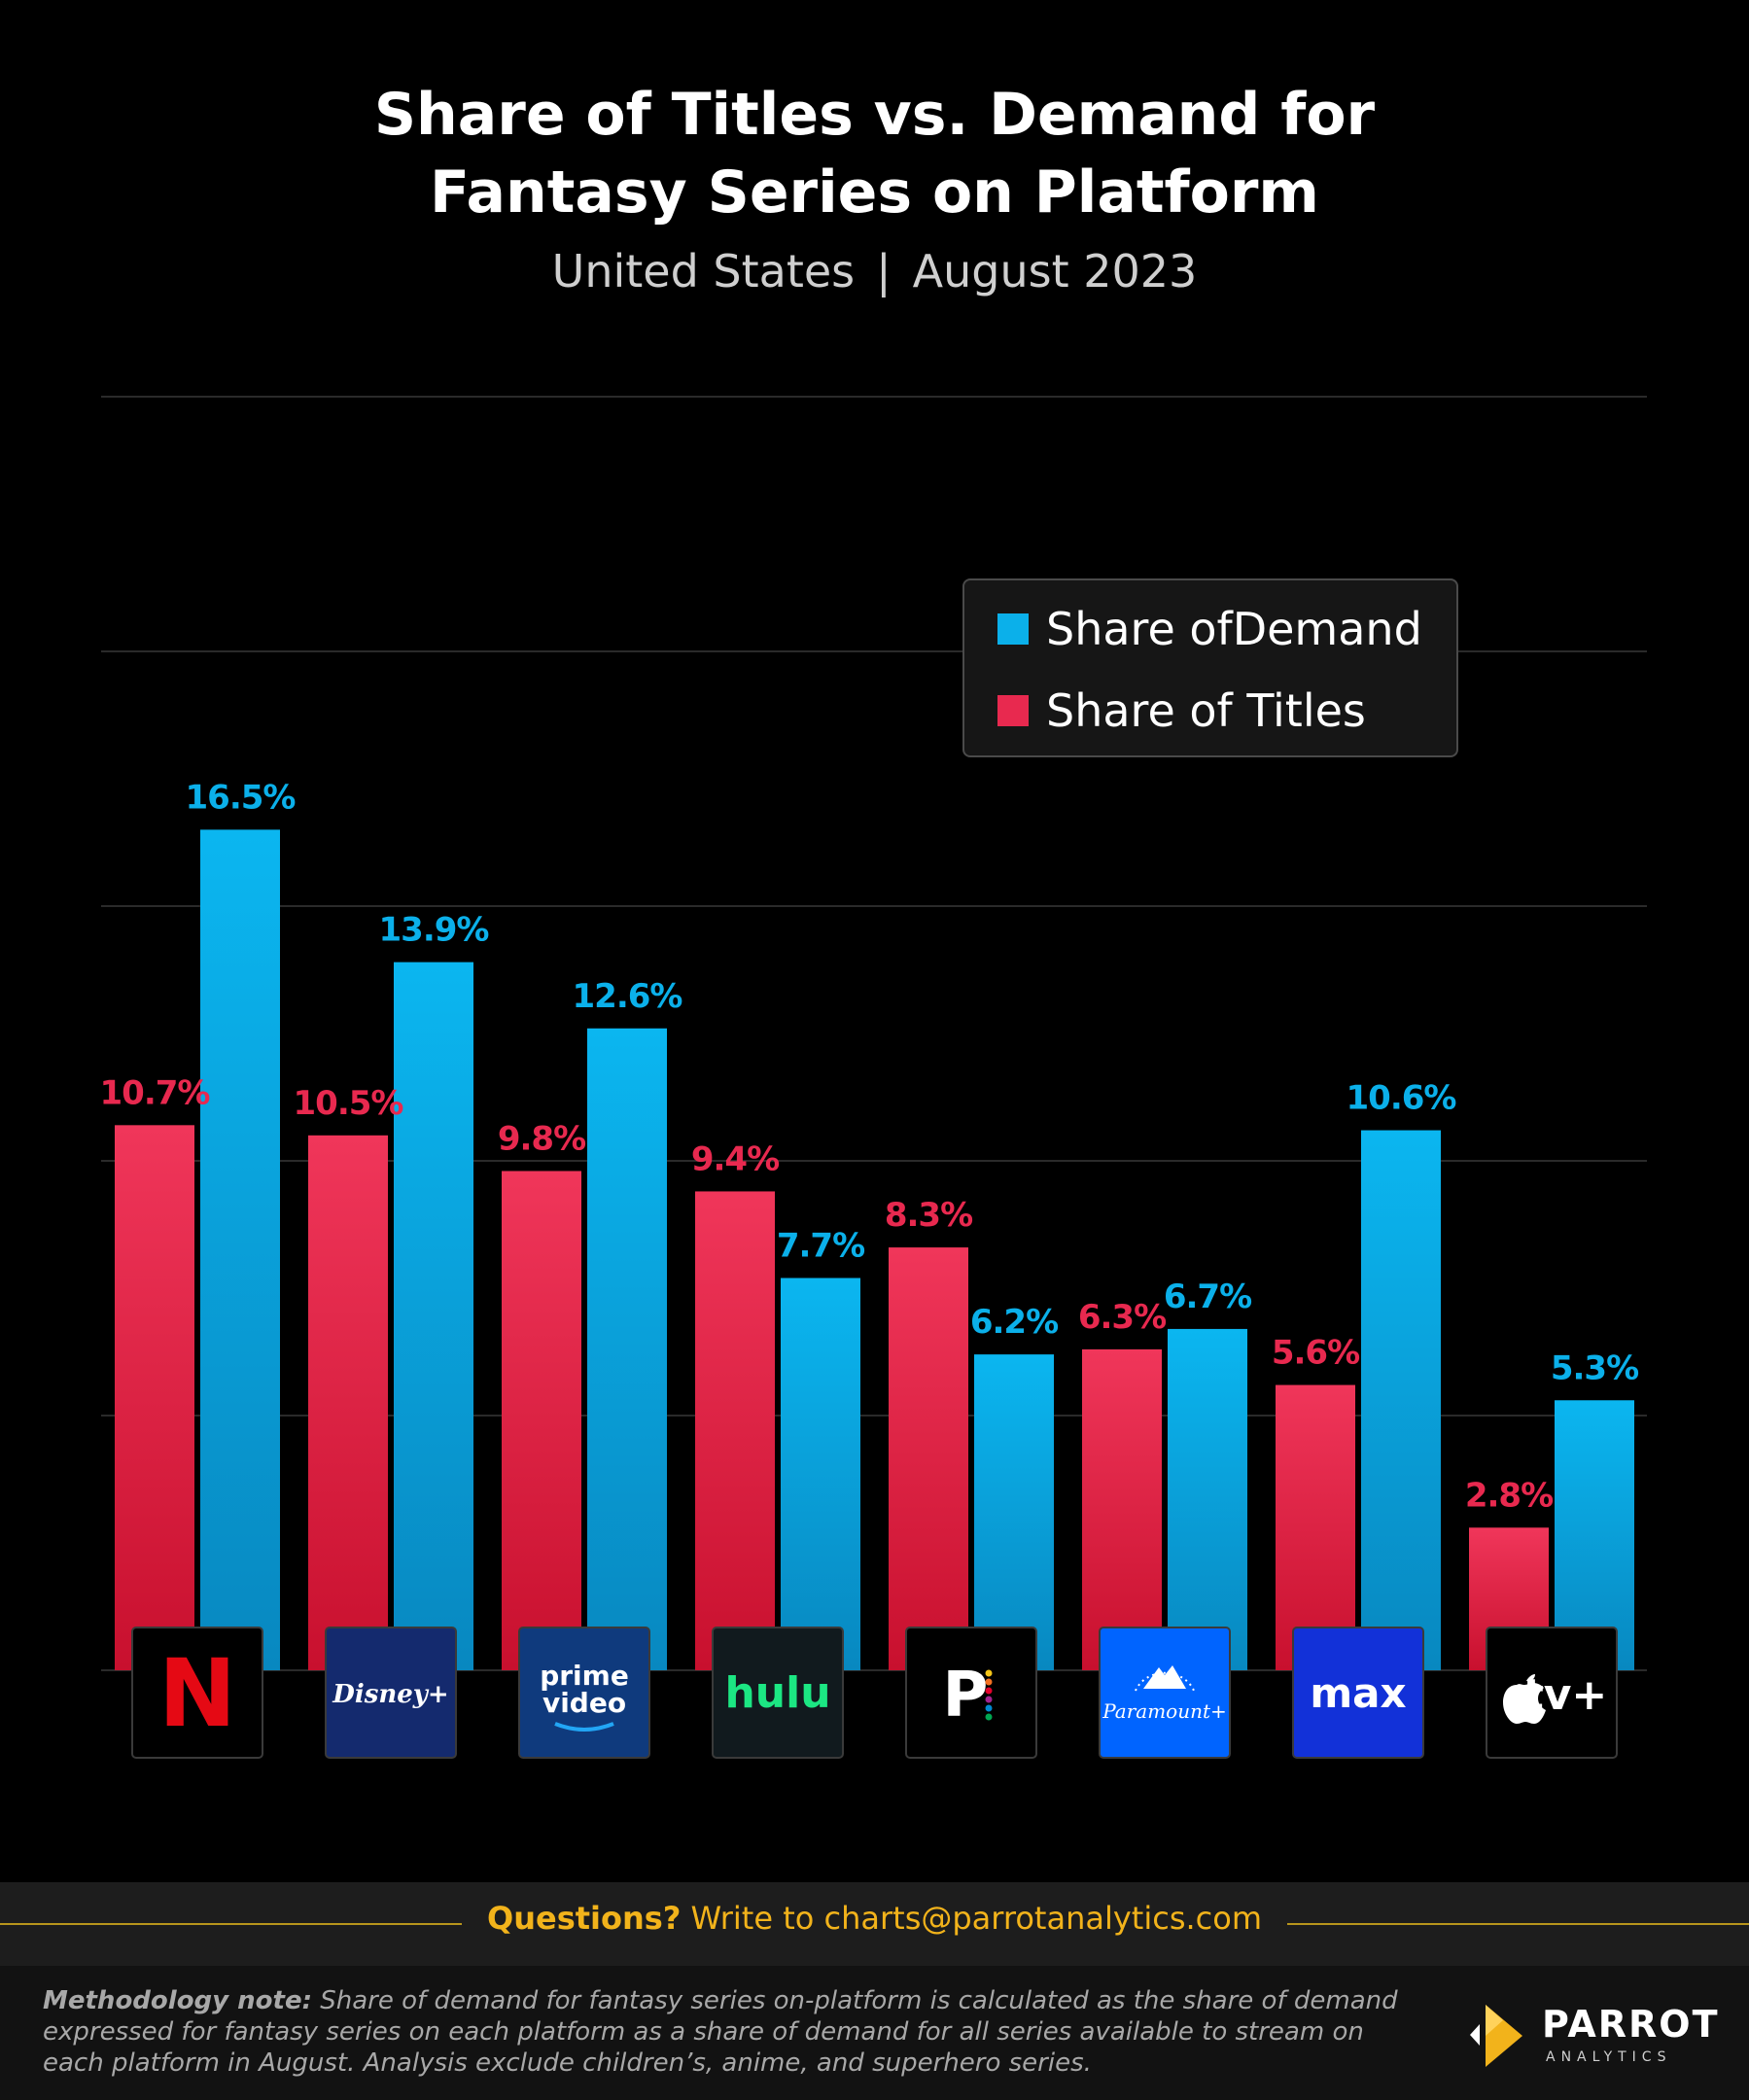  I want to click on data-label-demand-paramount-plus: 6.7%, so click(1207, 1297).